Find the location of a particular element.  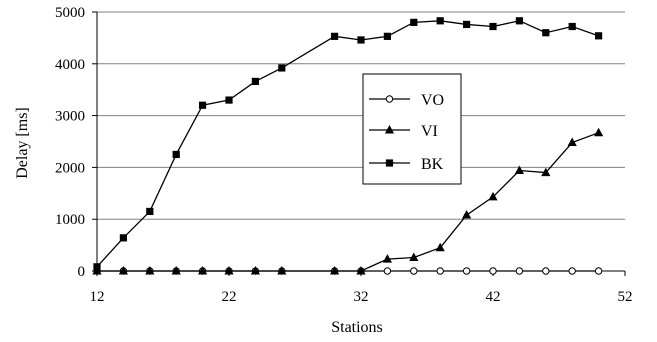

x-tick-label: 22 is located at coordinates (229, 297).